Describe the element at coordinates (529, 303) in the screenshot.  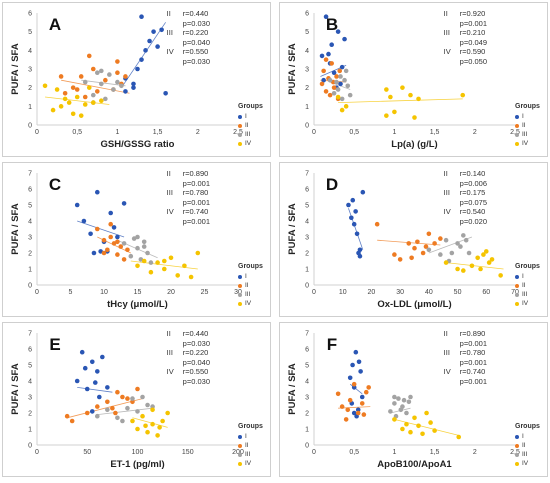
I see `legend-item-IV: IV` at that location.